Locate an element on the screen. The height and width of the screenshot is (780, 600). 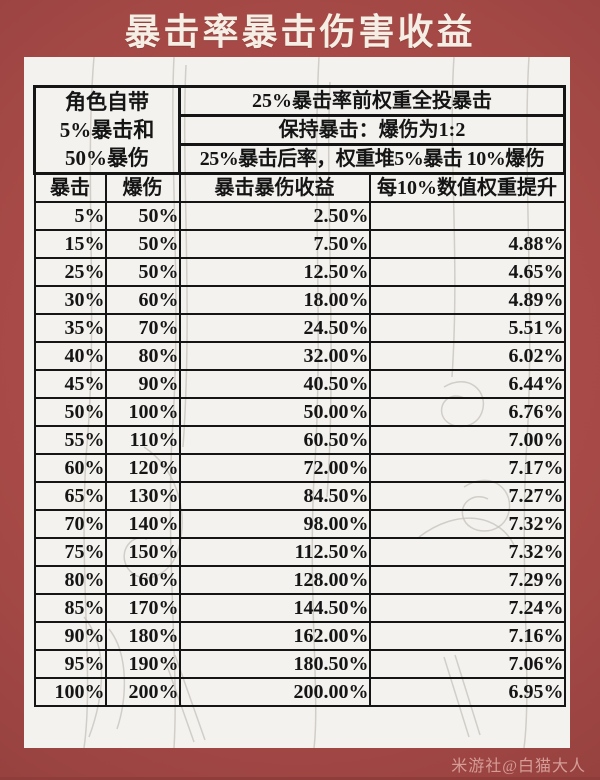
watermark-credit: 米游社@白猫大人 is located at coordinates (518, 766).